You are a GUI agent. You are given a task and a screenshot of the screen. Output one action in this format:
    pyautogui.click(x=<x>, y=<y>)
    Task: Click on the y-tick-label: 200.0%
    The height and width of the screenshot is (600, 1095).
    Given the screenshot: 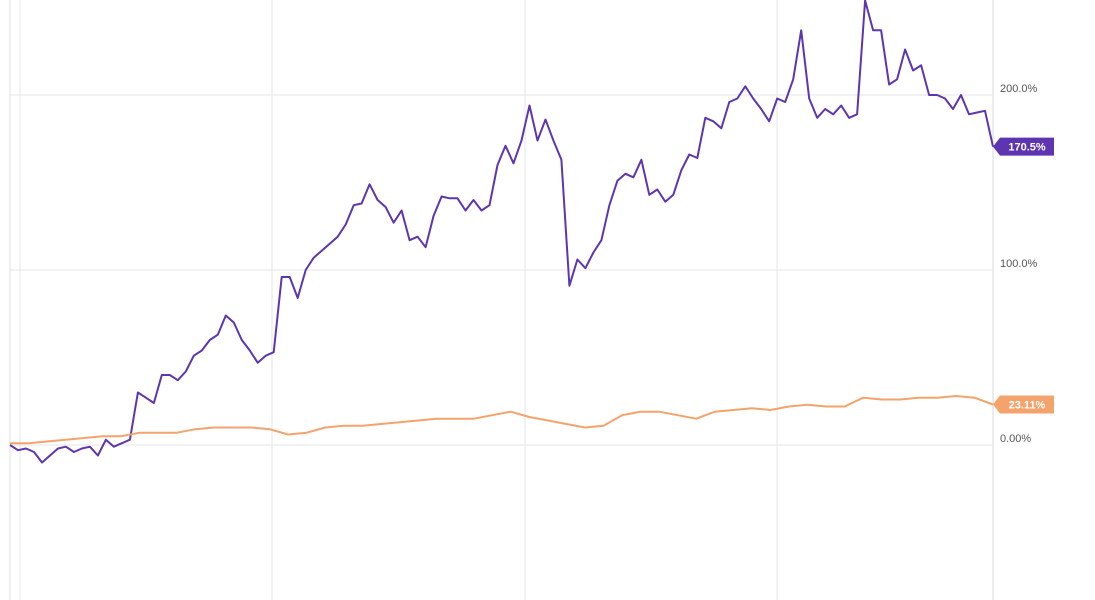 What is the action you would take?
    pyautogui.click(x=1019, y=89)
    